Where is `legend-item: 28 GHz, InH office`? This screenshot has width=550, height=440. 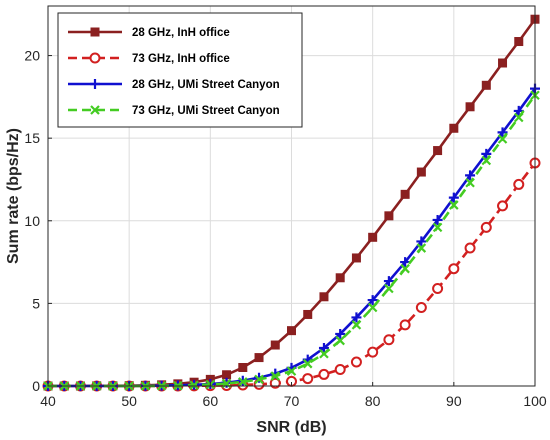
legend-item: 28 GHz, InH office is located at coordinates (149, 33).